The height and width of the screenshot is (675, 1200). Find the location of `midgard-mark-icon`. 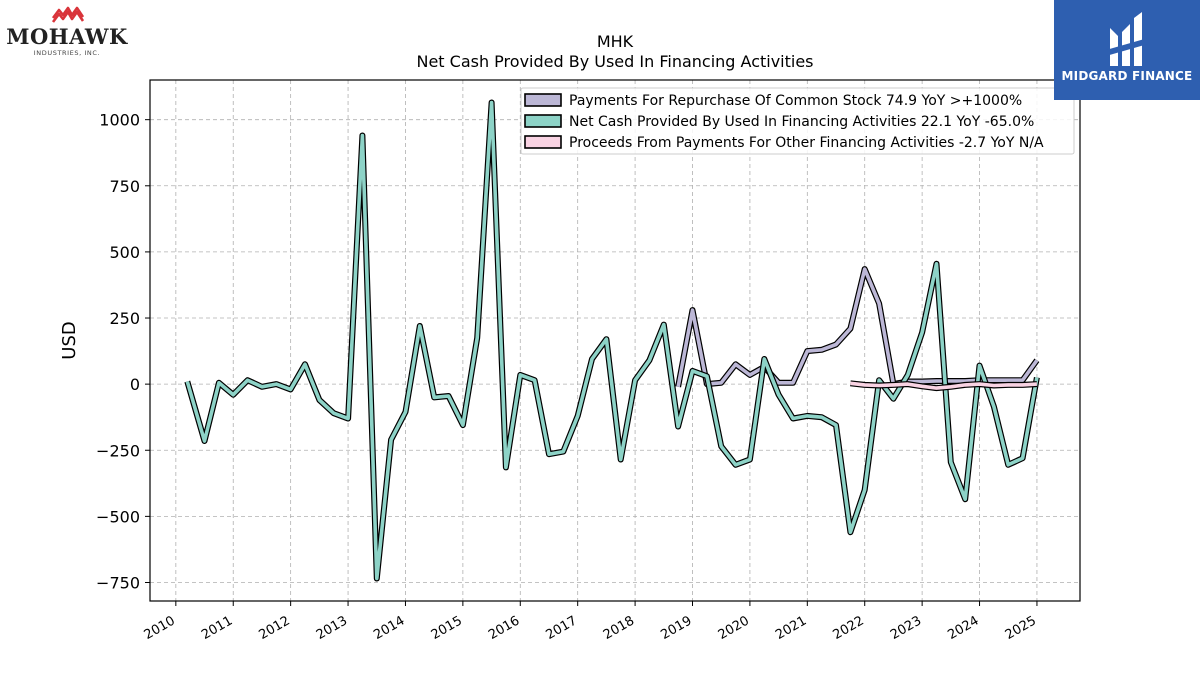

midgard-mark-icon is located at coordinates (1127, 39).